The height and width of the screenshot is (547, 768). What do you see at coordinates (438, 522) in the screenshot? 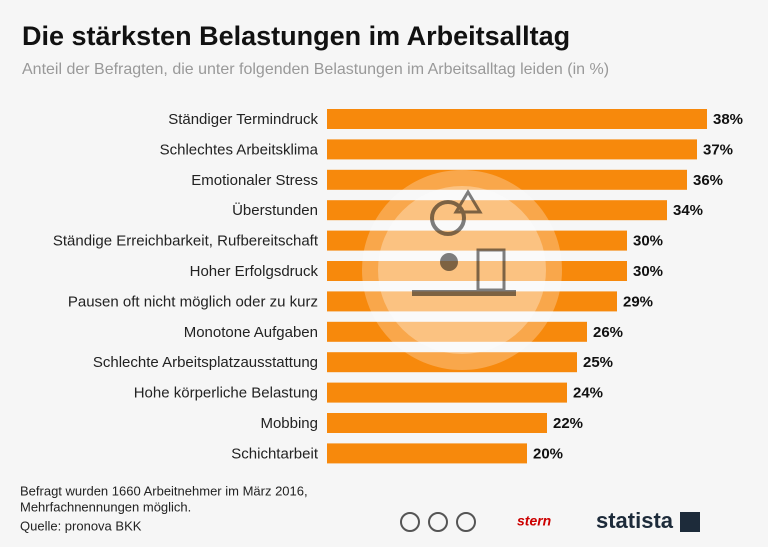
I see `license-icons` at bounding box center [438, 522].